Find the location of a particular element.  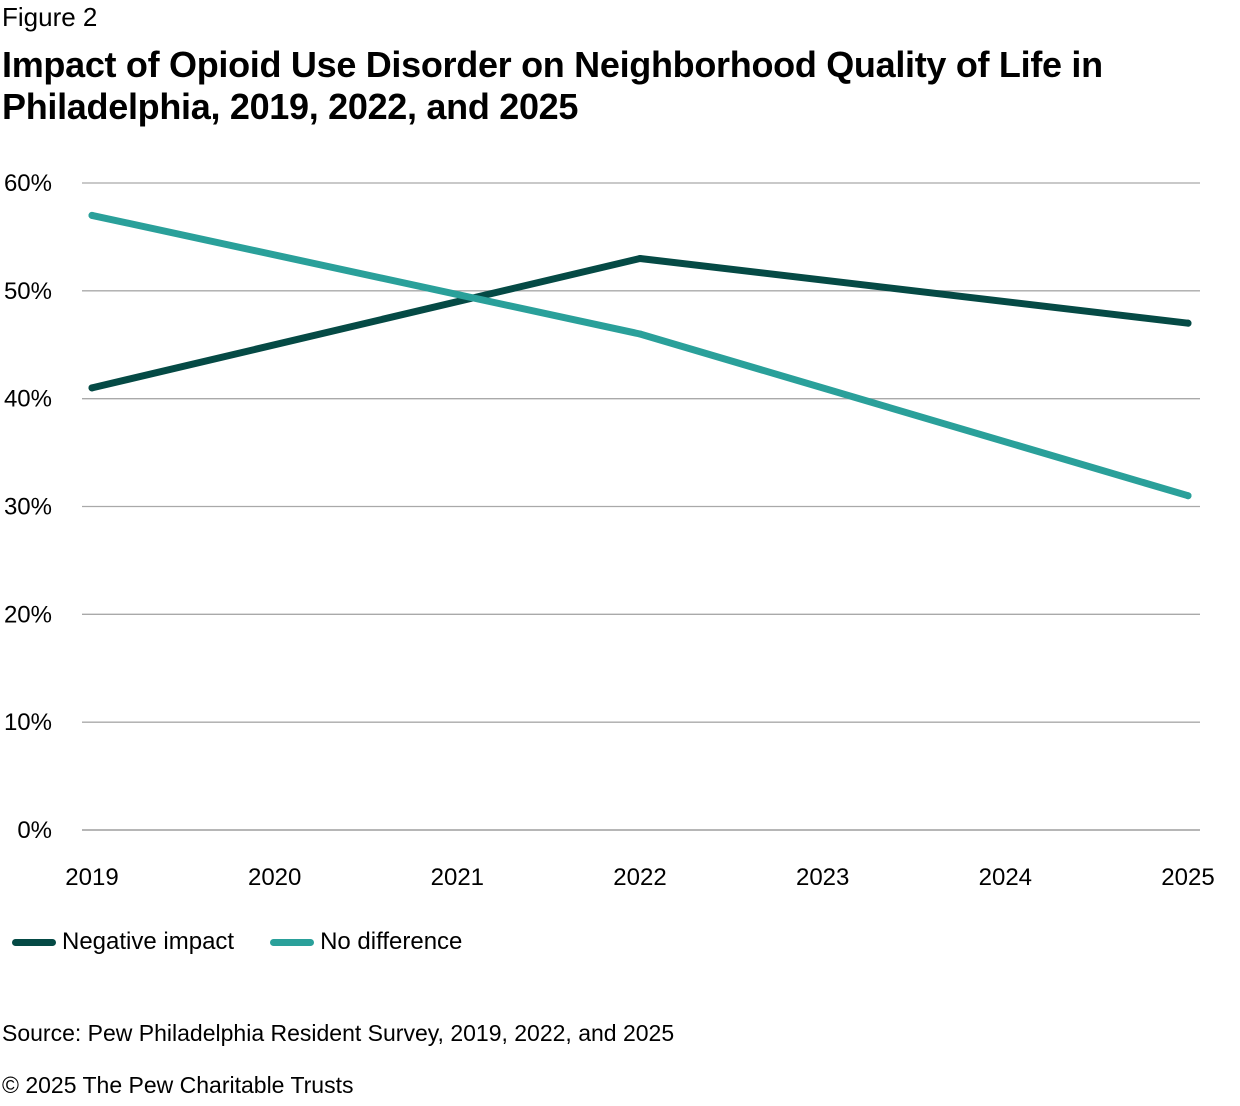

y-tick-label: 30% is located at coordinates (28, 507).